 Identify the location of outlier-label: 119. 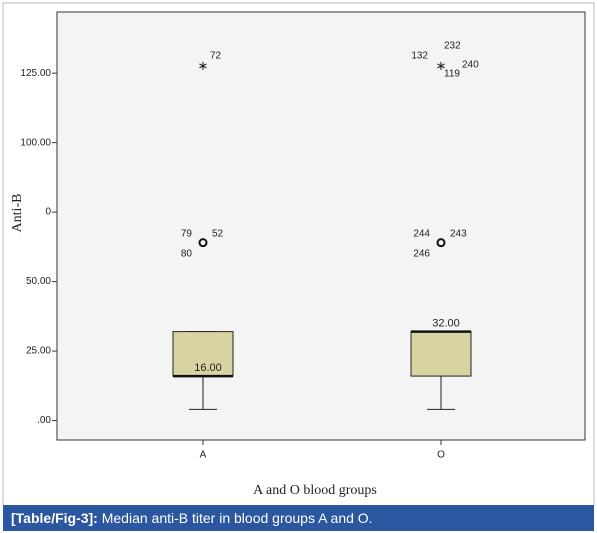
(452, 73).